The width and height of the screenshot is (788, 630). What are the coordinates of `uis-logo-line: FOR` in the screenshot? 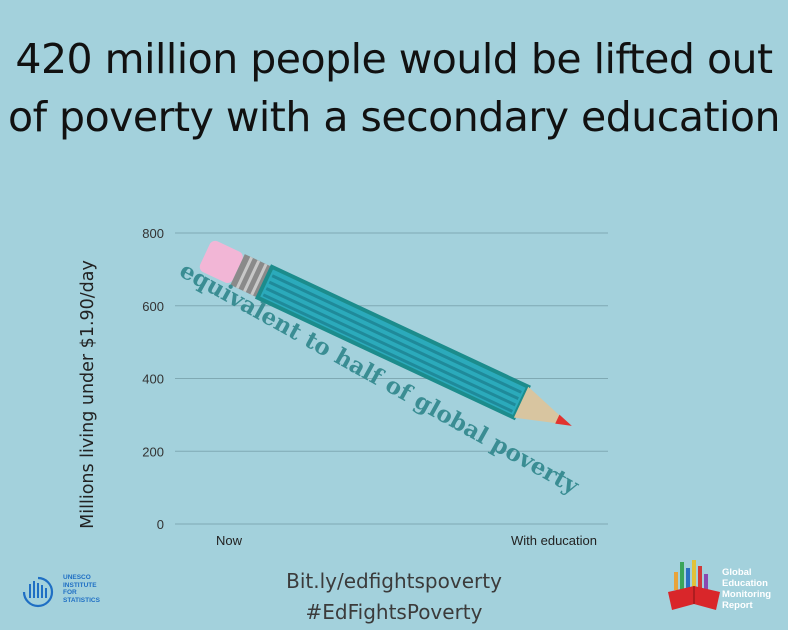 It's located at (70, 592).